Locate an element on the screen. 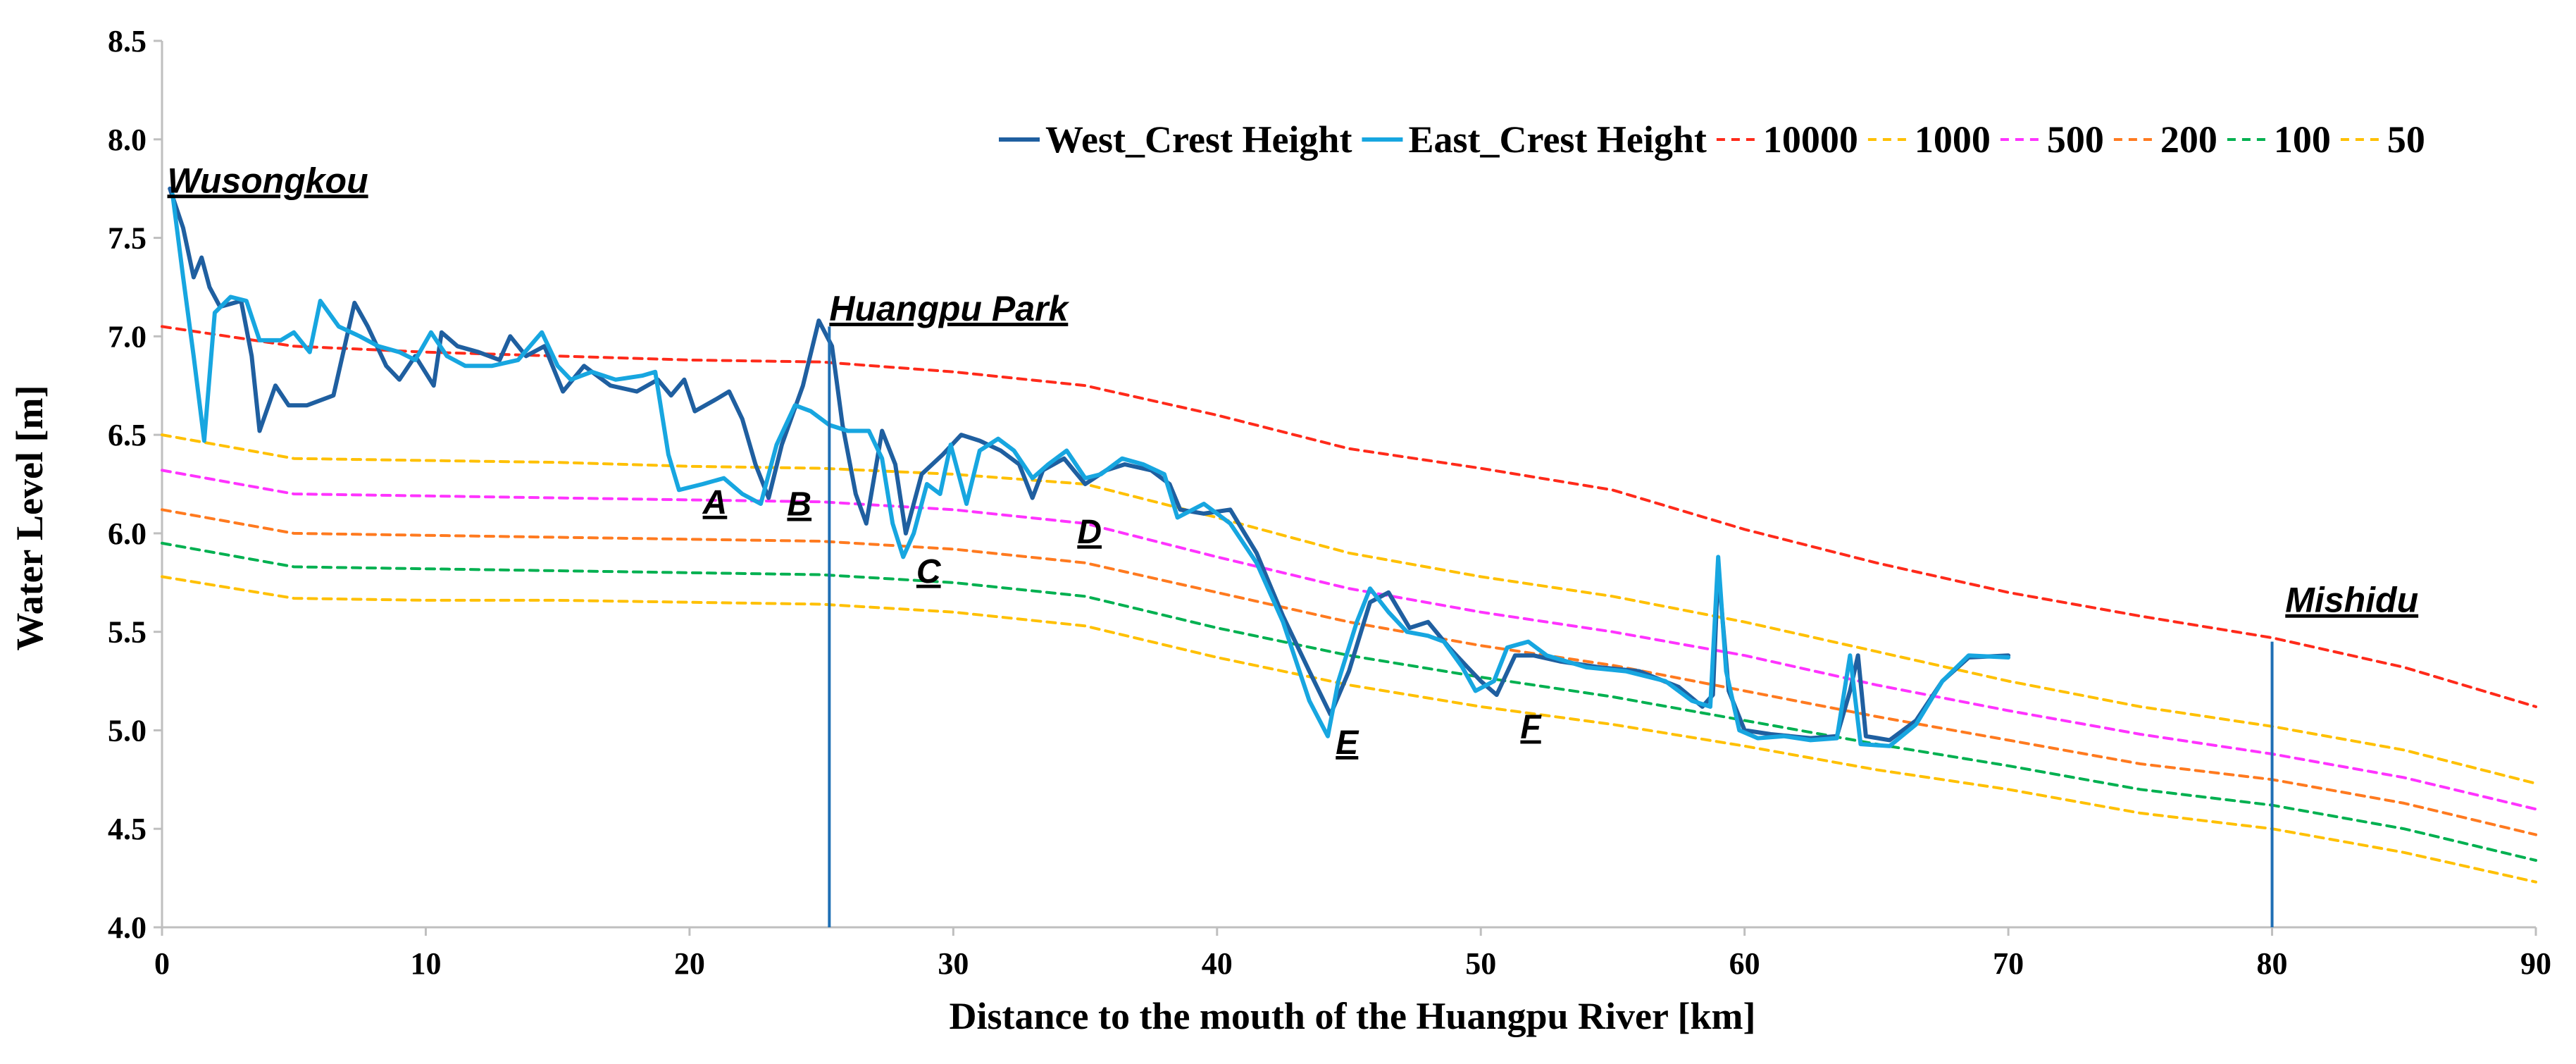  legend-label-50: 50 is located at coordinates (2406, 139).